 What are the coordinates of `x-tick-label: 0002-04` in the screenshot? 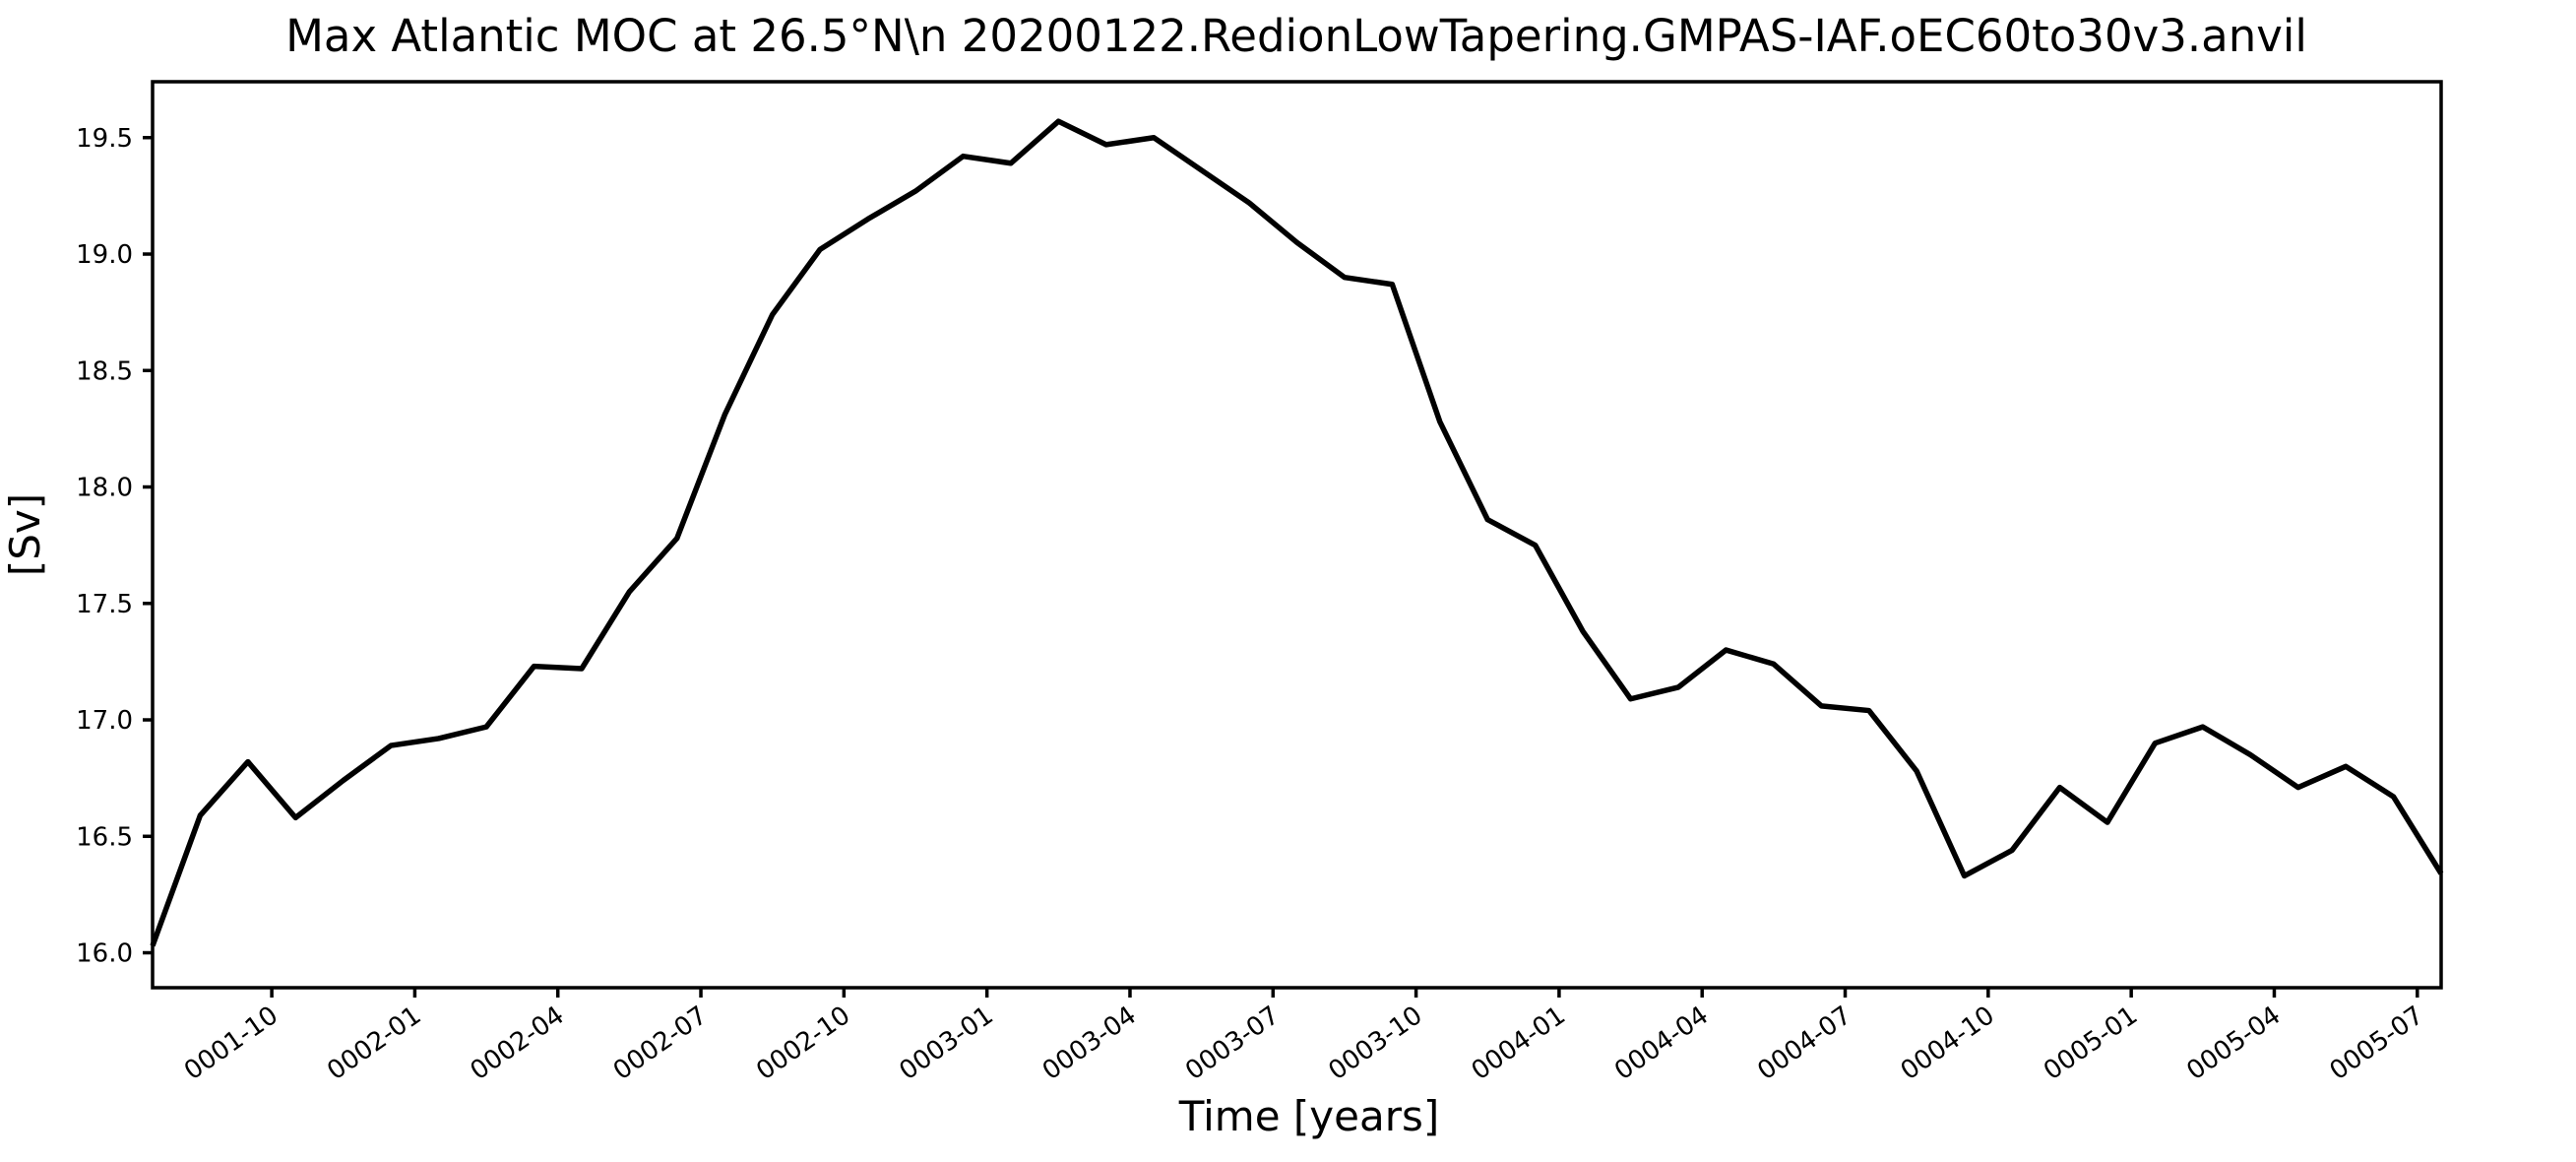 It's located at (518, 1044).